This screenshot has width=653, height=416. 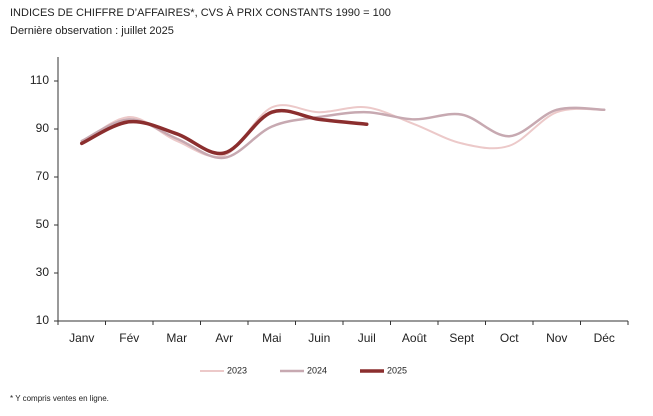 What do you see at coordinates (92, 31) in the screenshot?
I see `chart-subtitle: Dernière observation : juillet 2025` at bounding box center [92, 31].